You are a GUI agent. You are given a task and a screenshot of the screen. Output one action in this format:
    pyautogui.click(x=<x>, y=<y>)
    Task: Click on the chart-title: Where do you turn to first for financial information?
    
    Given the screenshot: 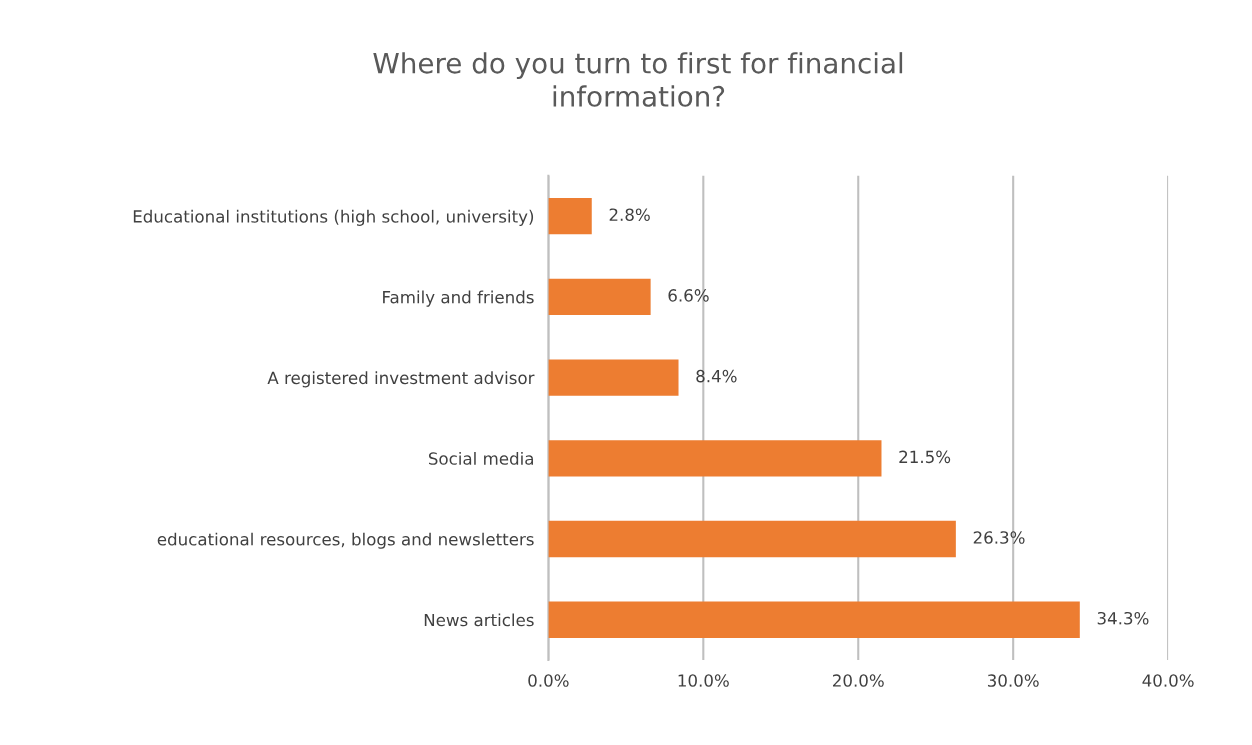 What is the action you would take?
    pyautogui.click(x=638, y=79)
    